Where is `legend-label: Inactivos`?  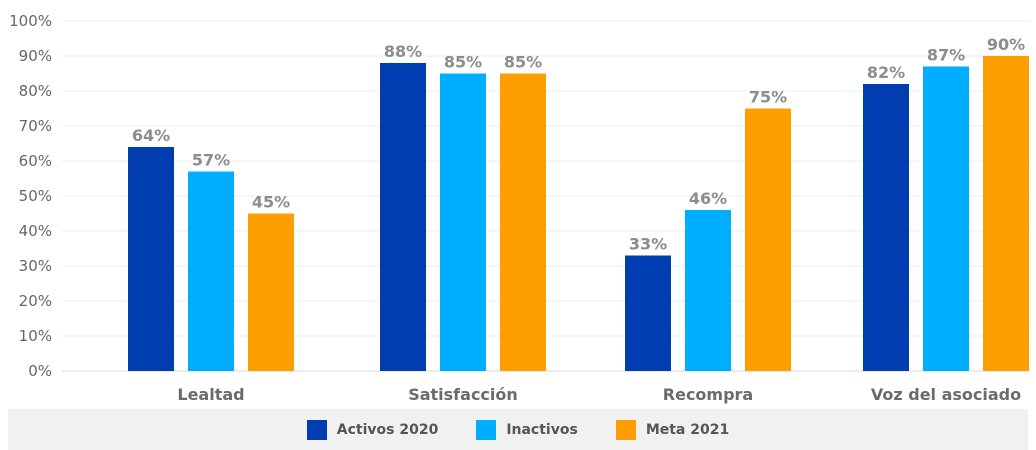 legend-label: Inactivos is located at coordinates (542, 429).